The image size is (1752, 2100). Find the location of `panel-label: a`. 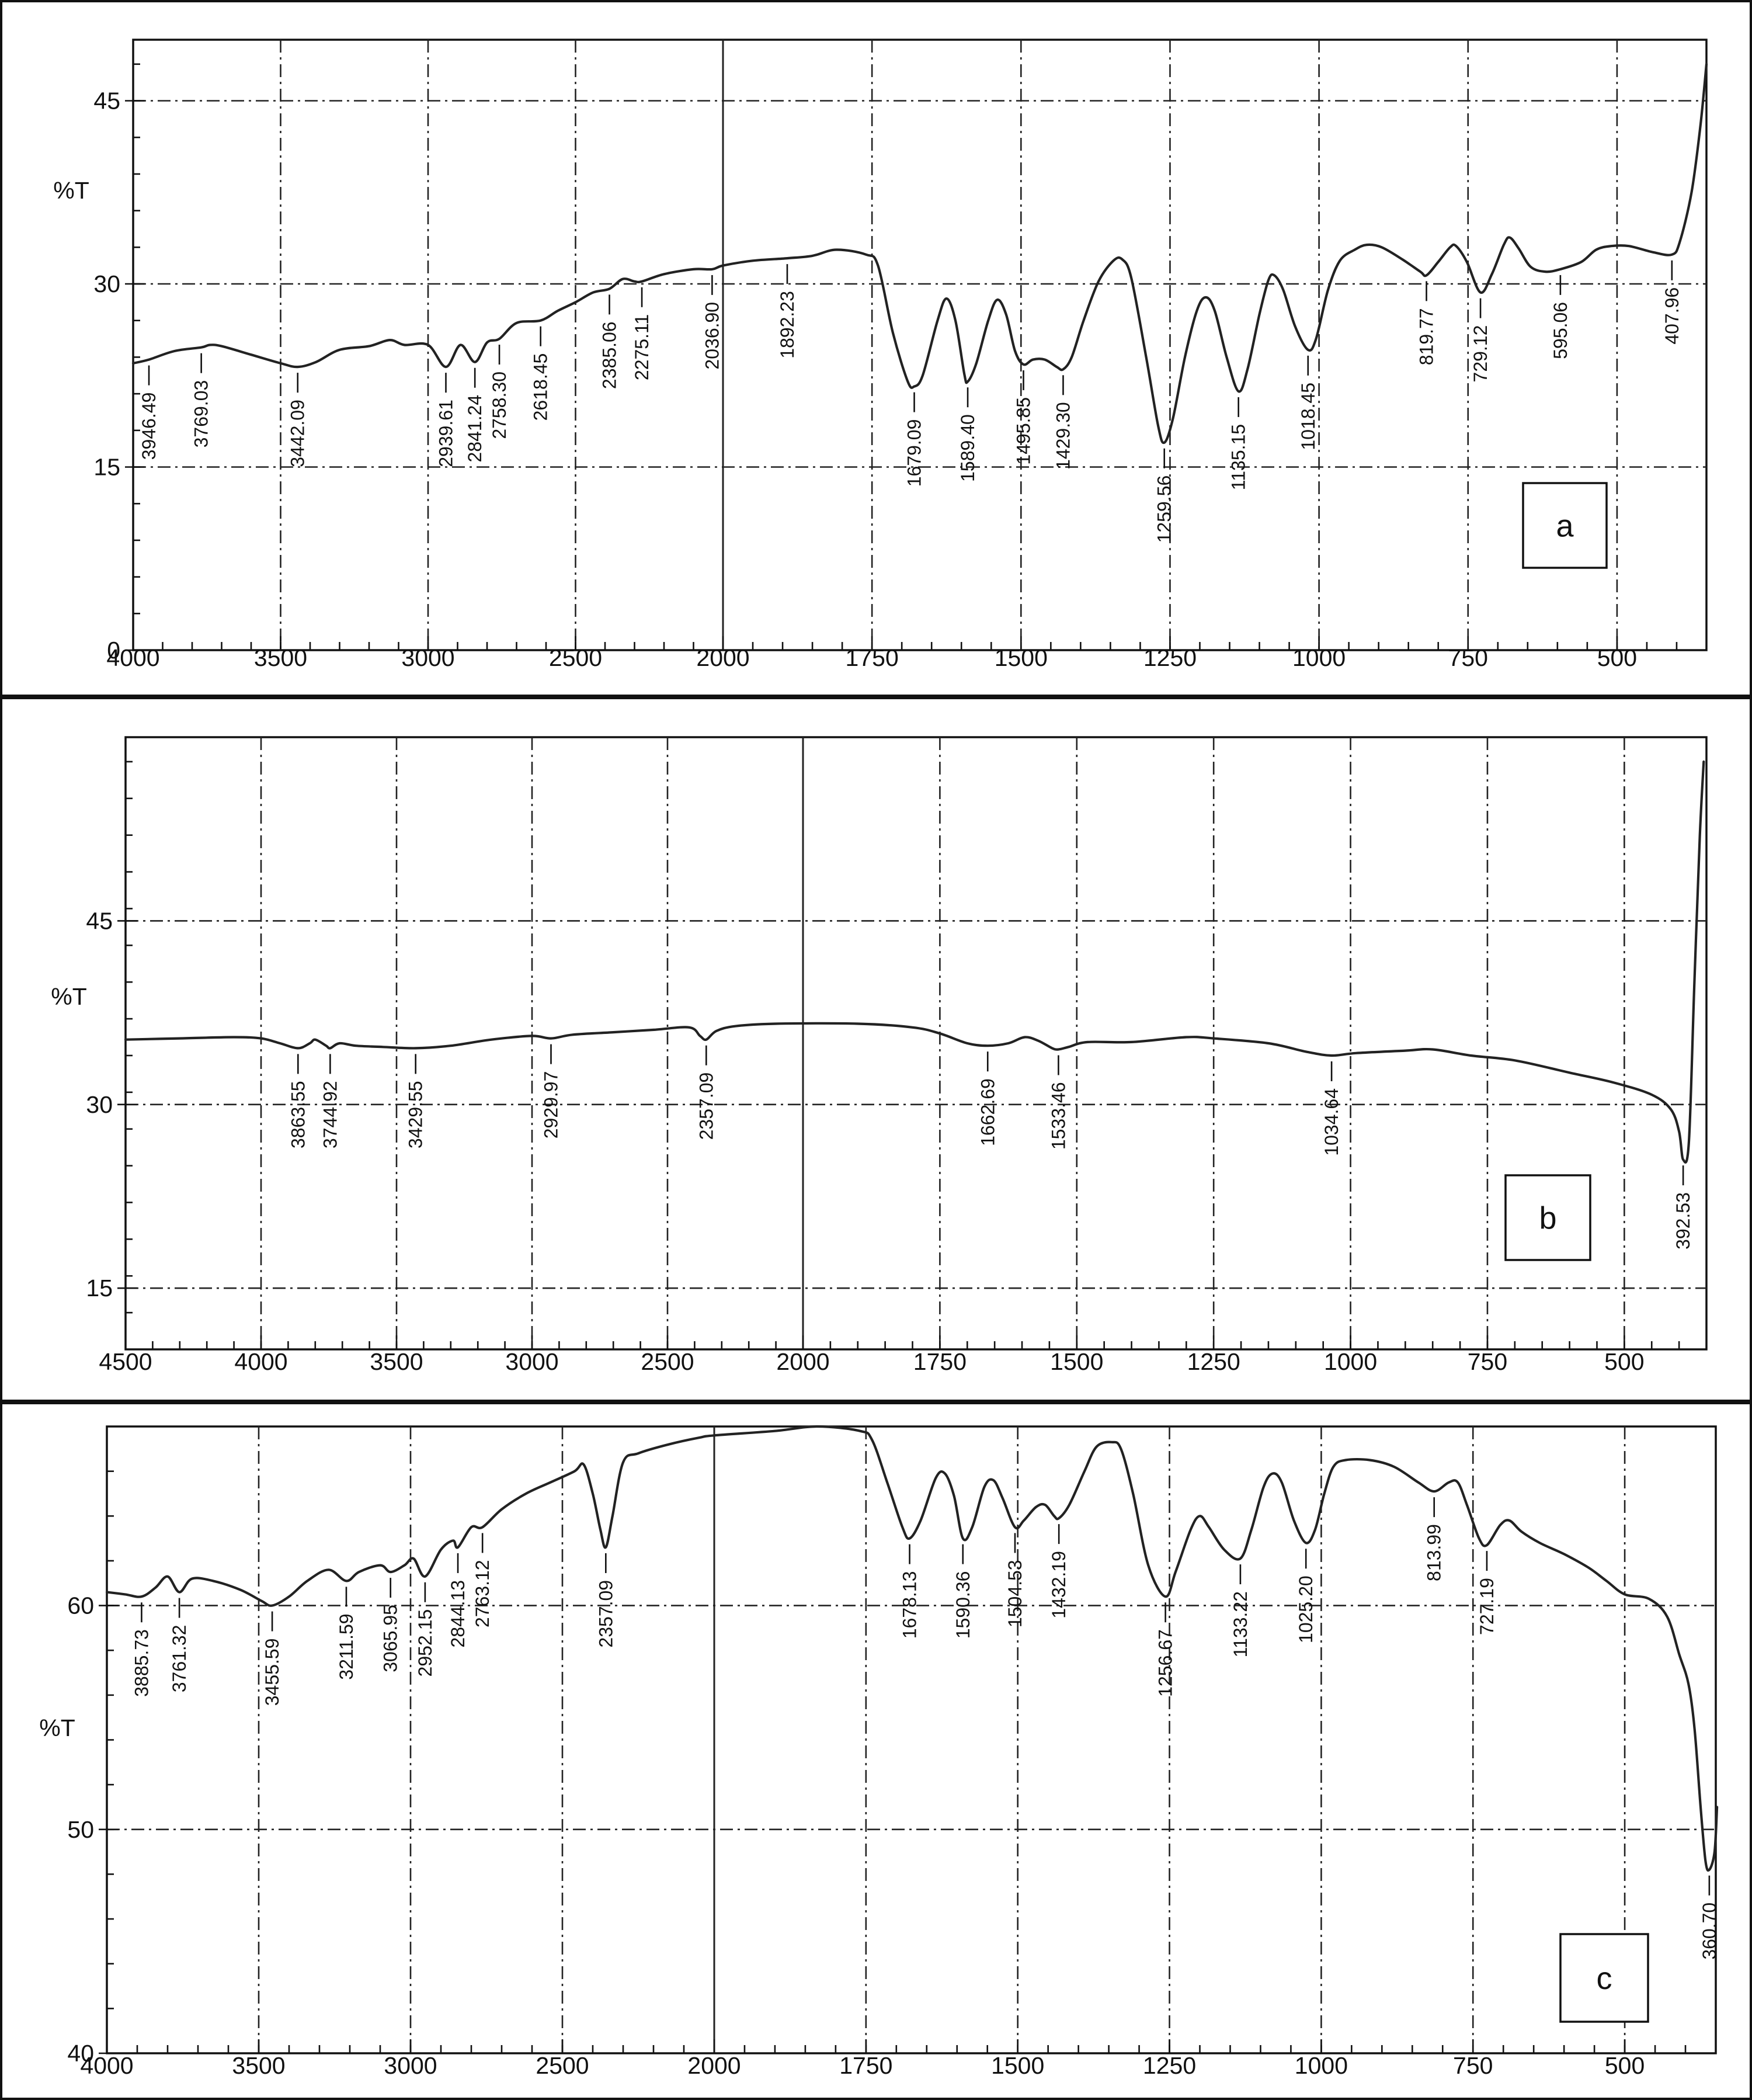

panel-label: a is located at coordinates (1565, 526).